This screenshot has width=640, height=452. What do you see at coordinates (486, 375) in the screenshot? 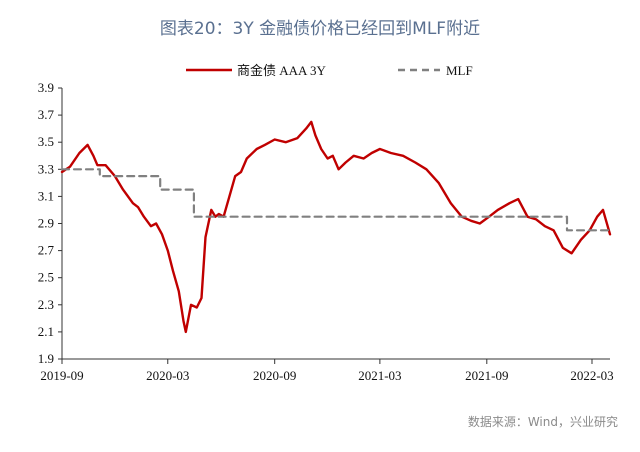
I see `x-tick-label: 2021-09` at bounding box center [486, 375].